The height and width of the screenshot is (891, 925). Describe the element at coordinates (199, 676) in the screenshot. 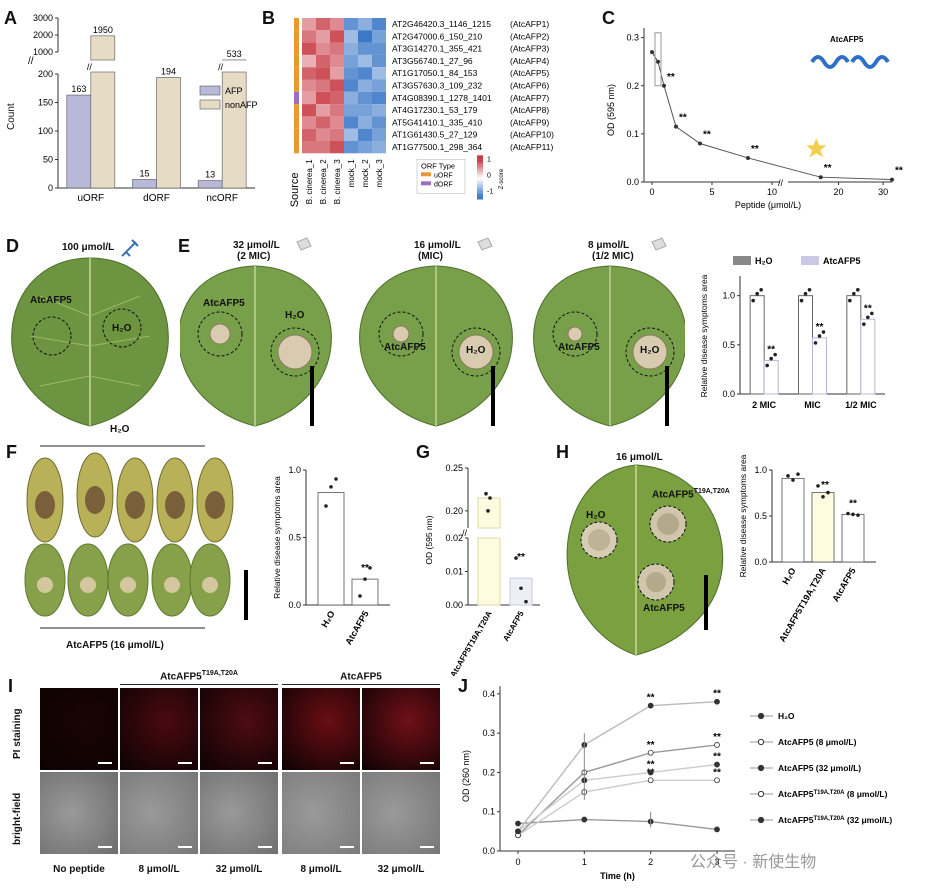

I see `i-group-label: AtcAFP5T19A,T20A` at that location.